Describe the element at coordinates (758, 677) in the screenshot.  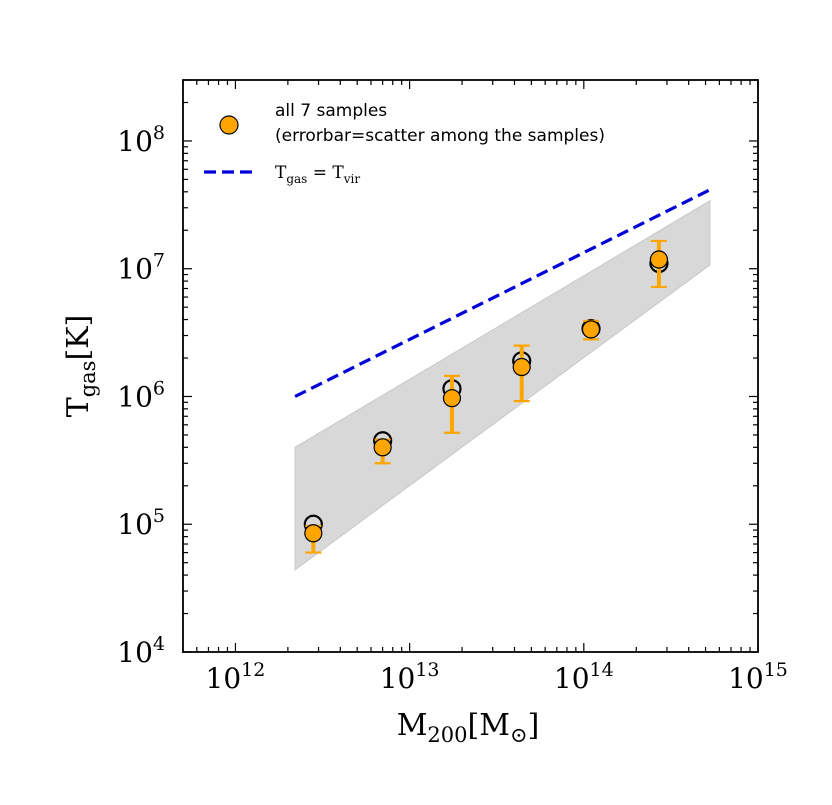
I see `x-tick-label: 1015` at that location.